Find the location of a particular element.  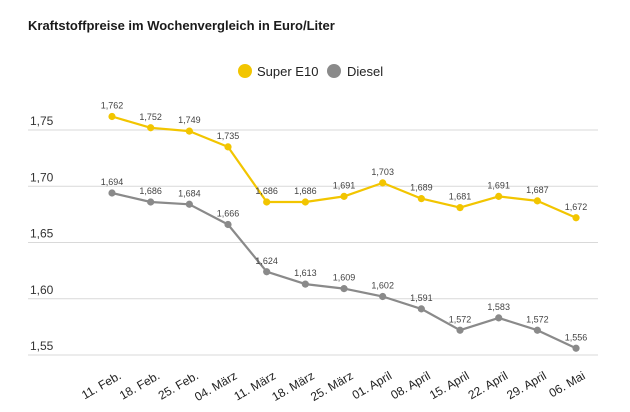

data-label-diesel: 1,609 is located at coordinates (344, 278).